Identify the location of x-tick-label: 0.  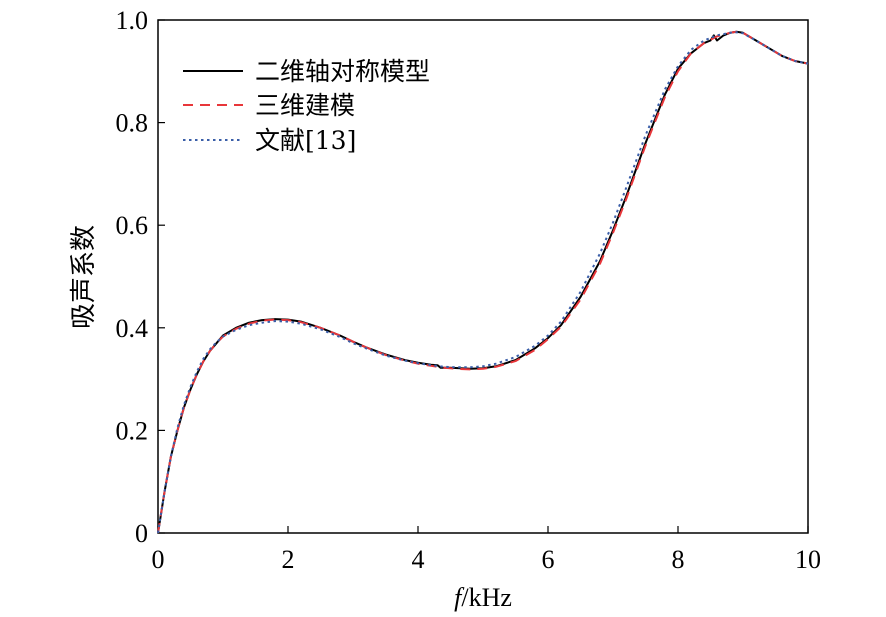
(158, 559).